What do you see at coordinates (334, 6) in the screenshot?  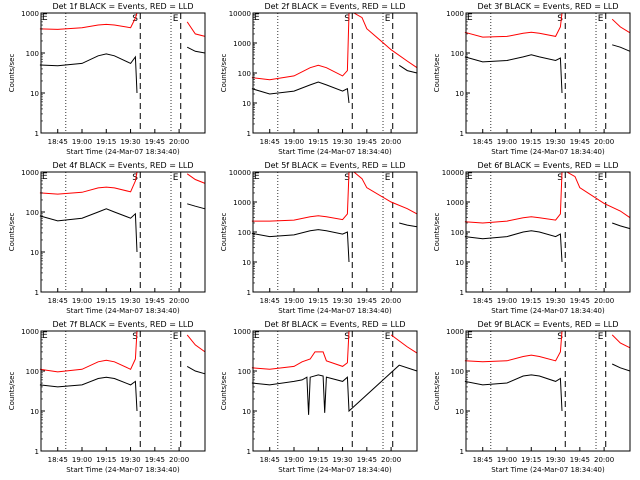 I see `panel-title: Det 2f BLACK = Events, RED = LLD` at bounding box center [334, 6].